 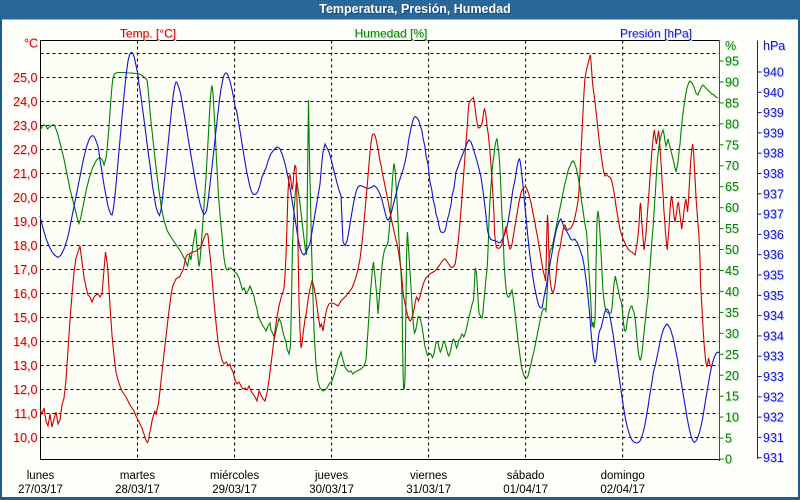 What do you see at coordinates (25, 78) in the screenshot?
I see `svg-text: 25,0` at bounding box center [25, 78].